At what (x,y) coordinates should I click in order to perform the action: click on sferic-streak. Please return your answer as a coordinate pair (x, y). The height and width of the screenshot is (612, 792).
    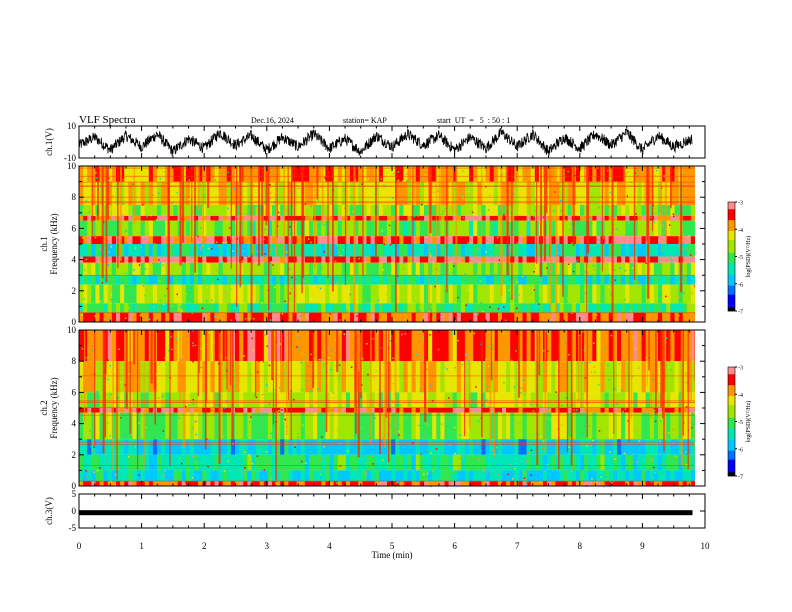
    Looking at the image, I should click on (121, 213).